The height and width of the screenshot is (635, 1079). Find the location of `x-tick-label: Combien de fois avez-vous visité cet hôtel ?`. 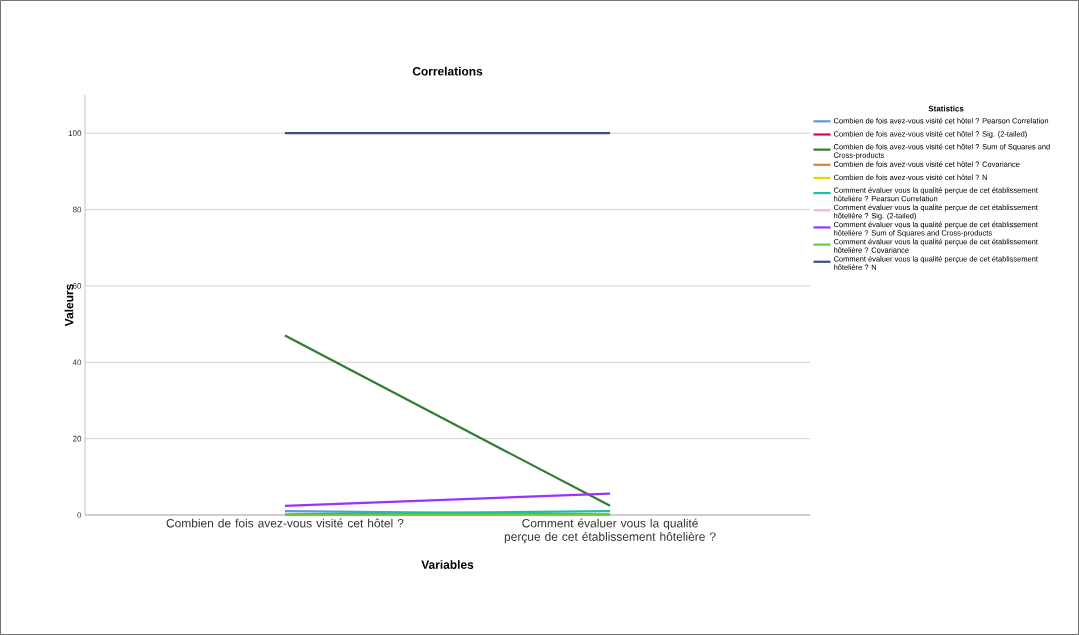

x-tick-label: Combien de fois avez-vous visité cet hôtel ? is located at coordinates (285, 523).